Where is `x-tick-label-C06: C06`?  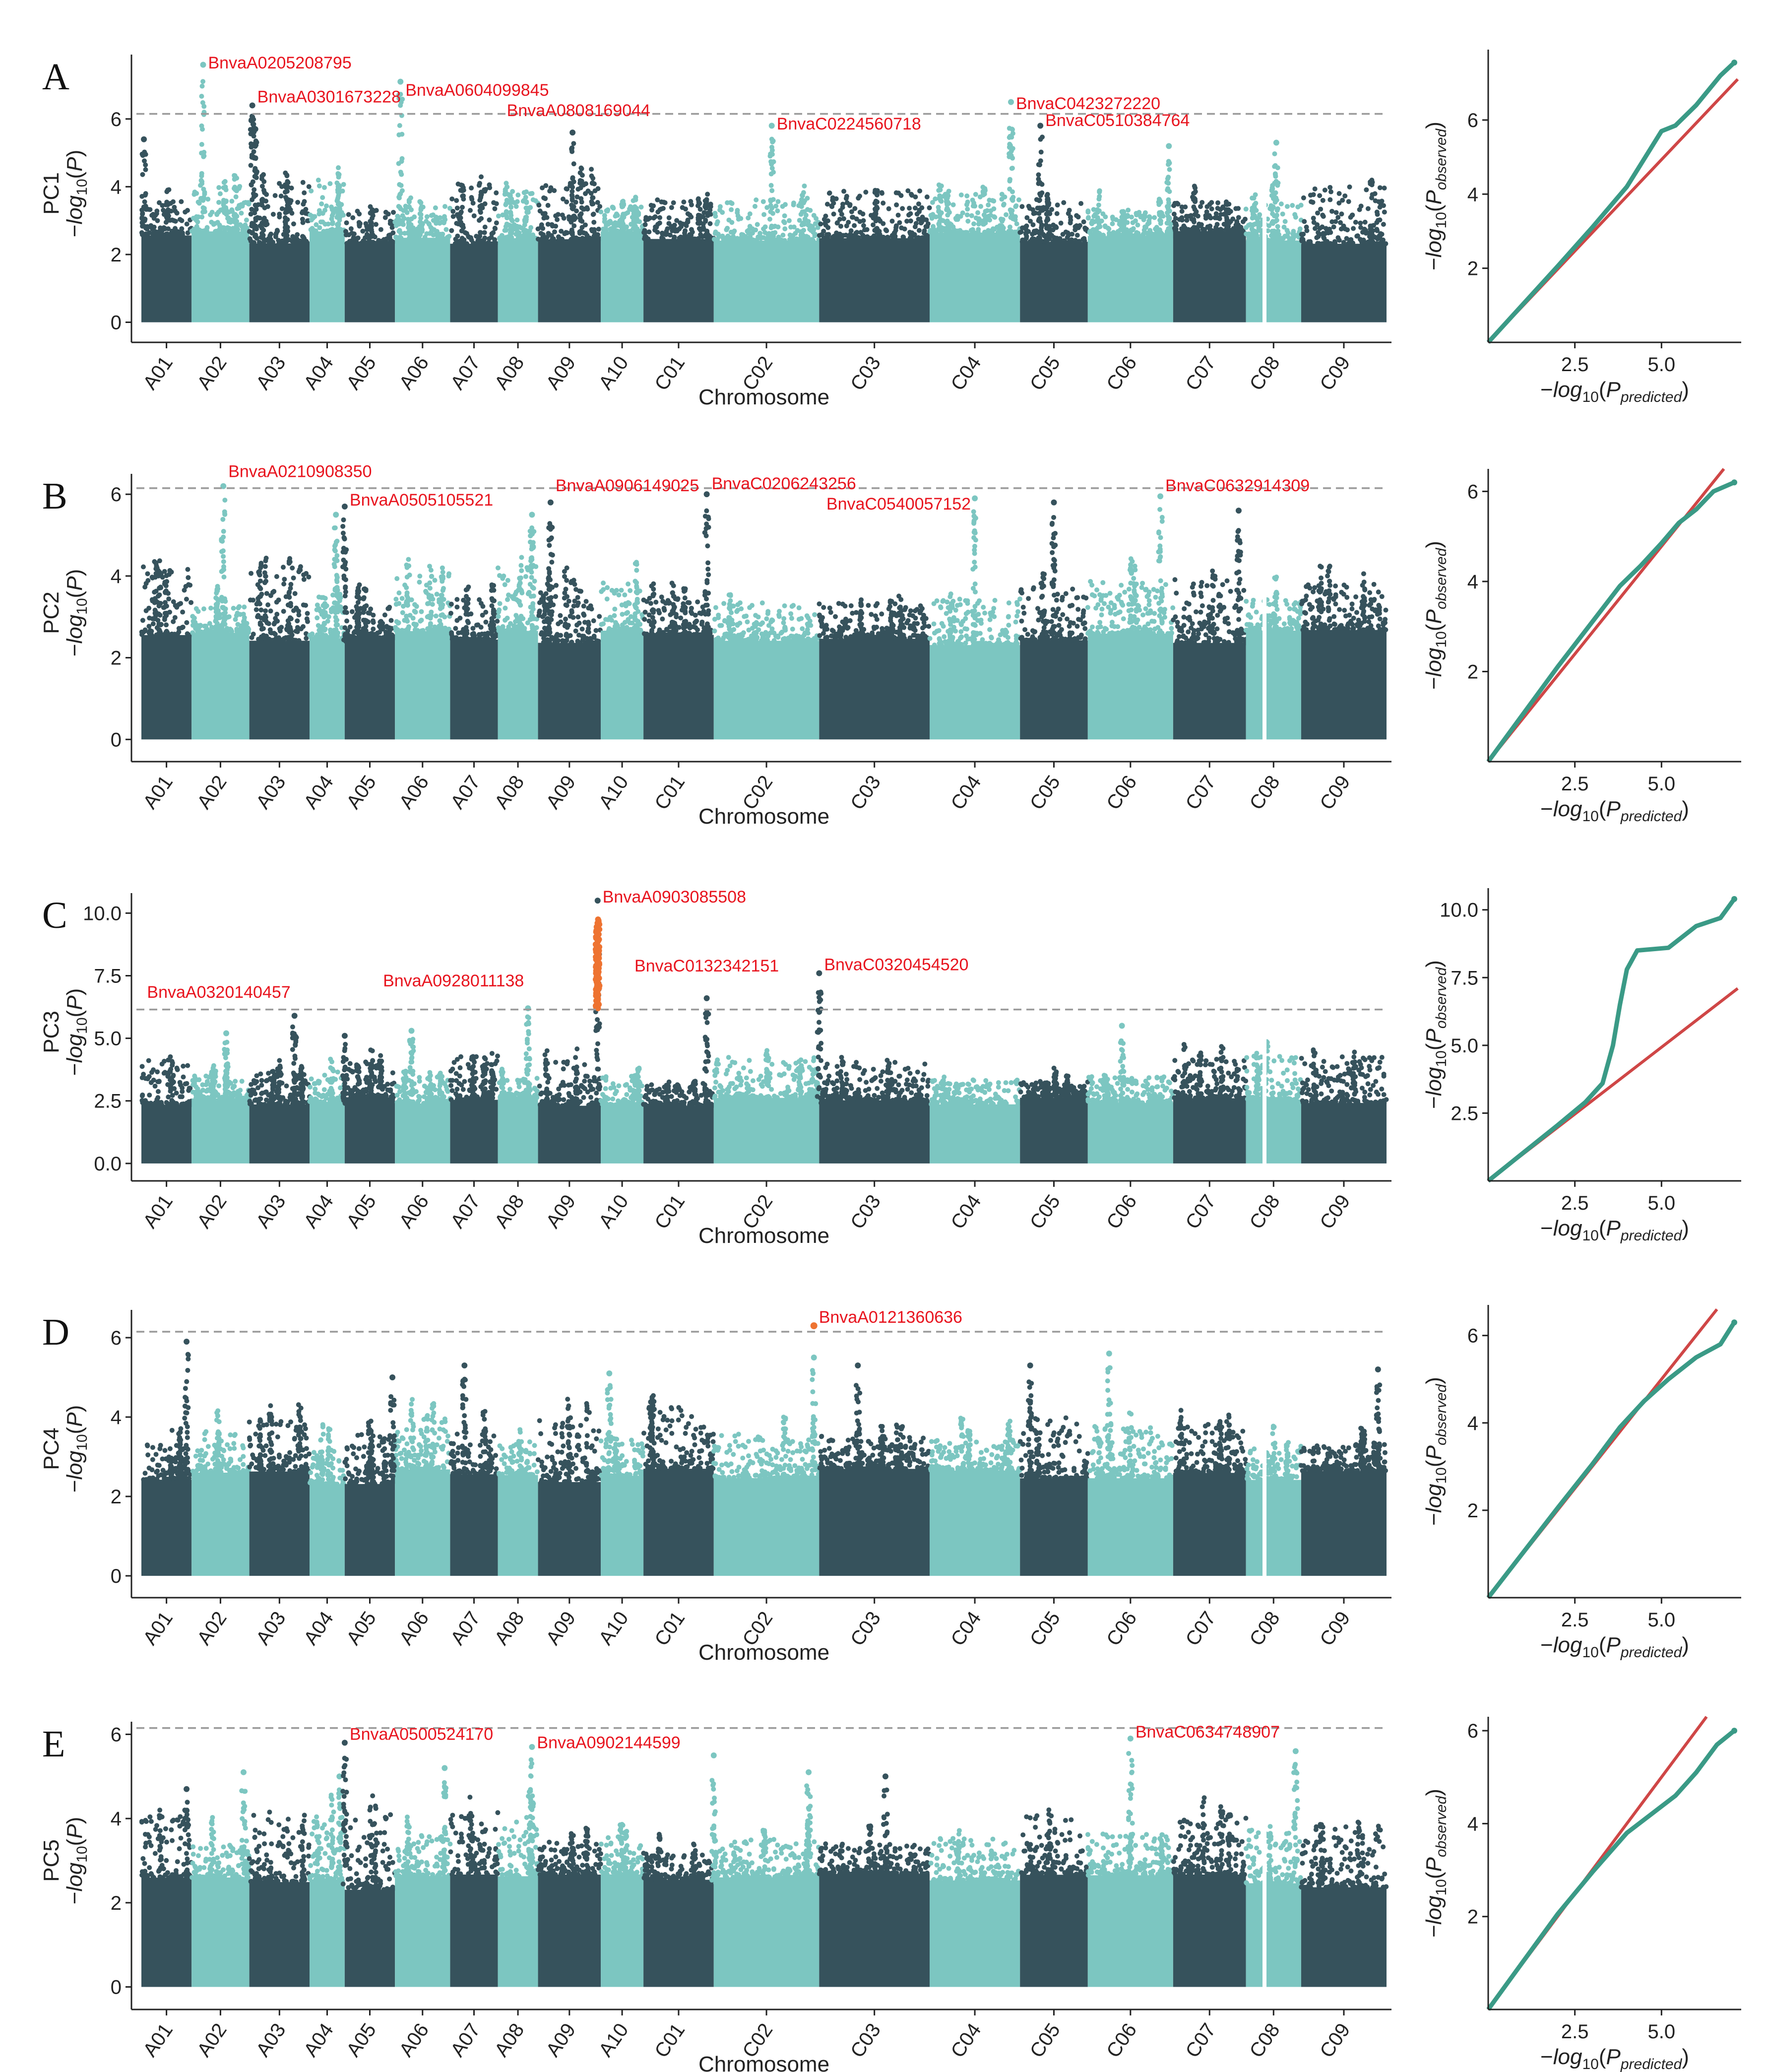 x-tick-label-C06: C06 is located at coordinates (1121, 373).